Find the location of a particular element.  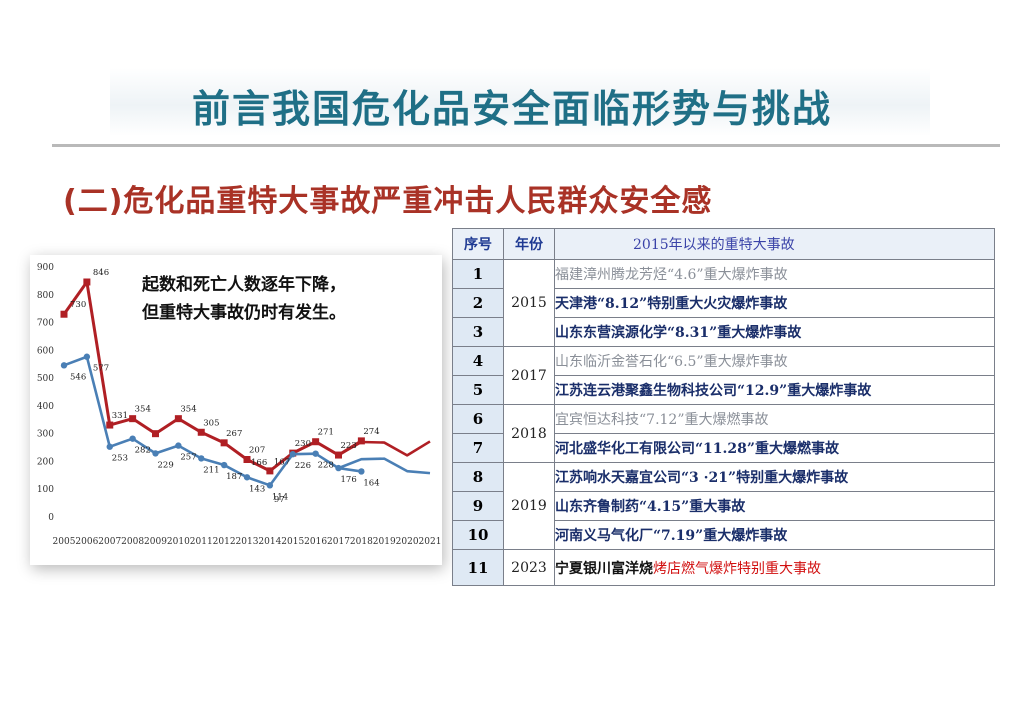

table-row: 1 2015 福建漳州腾龙芳烃“4.6”重大爆炸事故 is located at coordinates (723, 303).